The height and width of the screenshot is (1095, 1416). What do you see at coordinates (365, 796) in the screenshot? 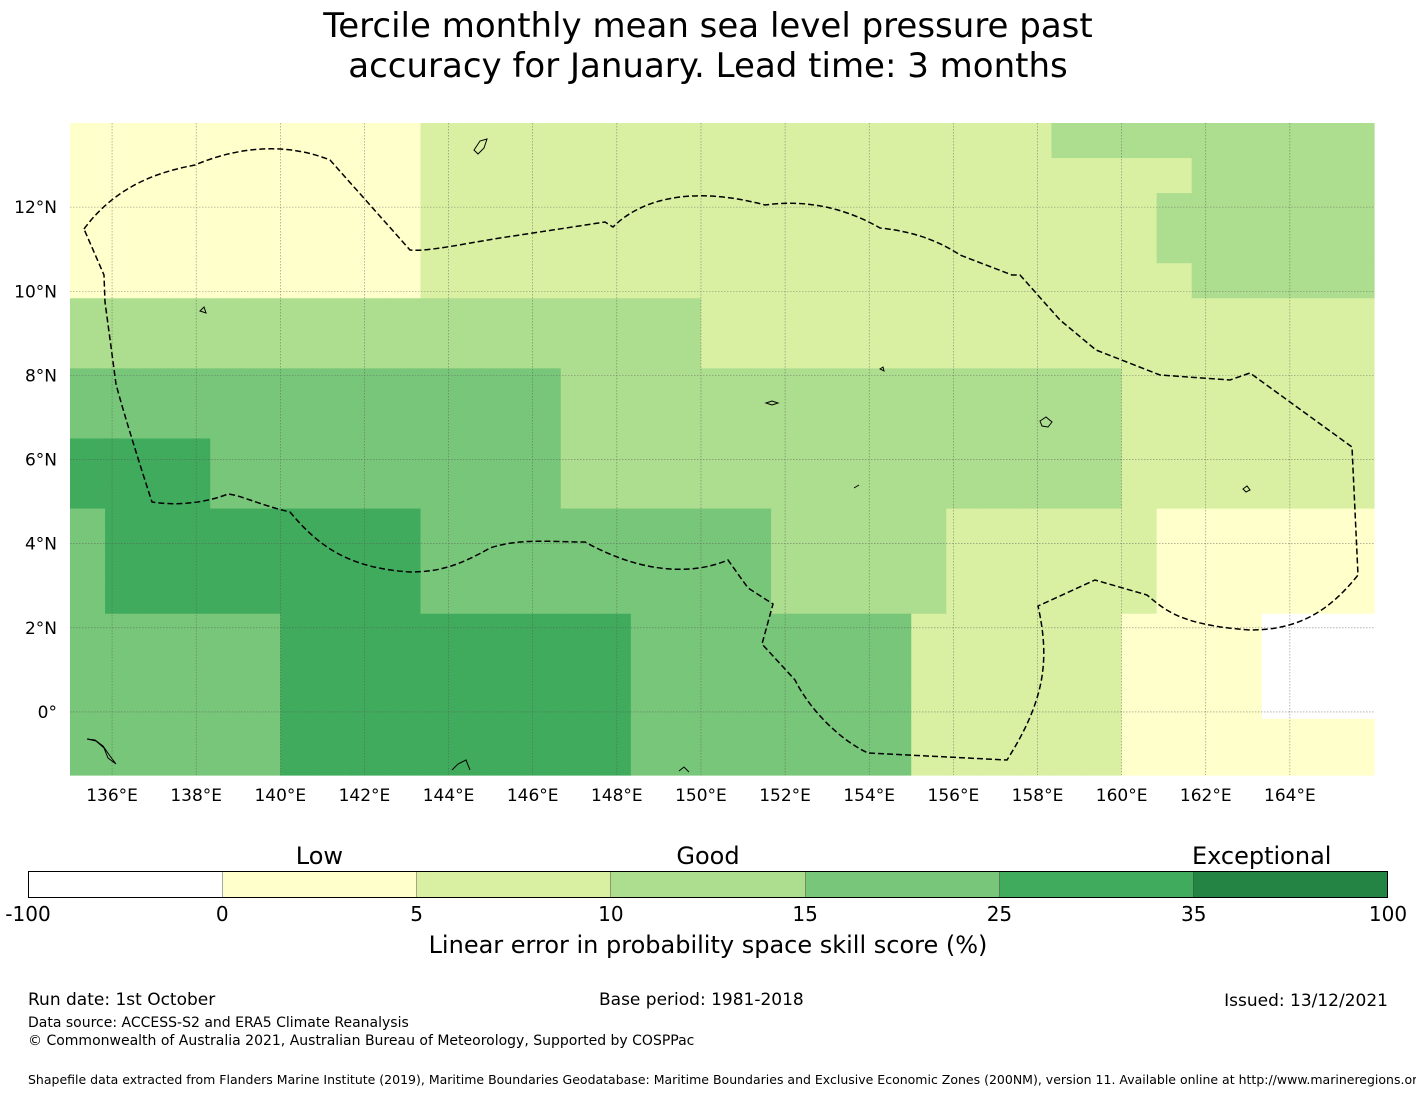
I see `longitude-tick-label: 142°E` at bounding box center [365, 796].